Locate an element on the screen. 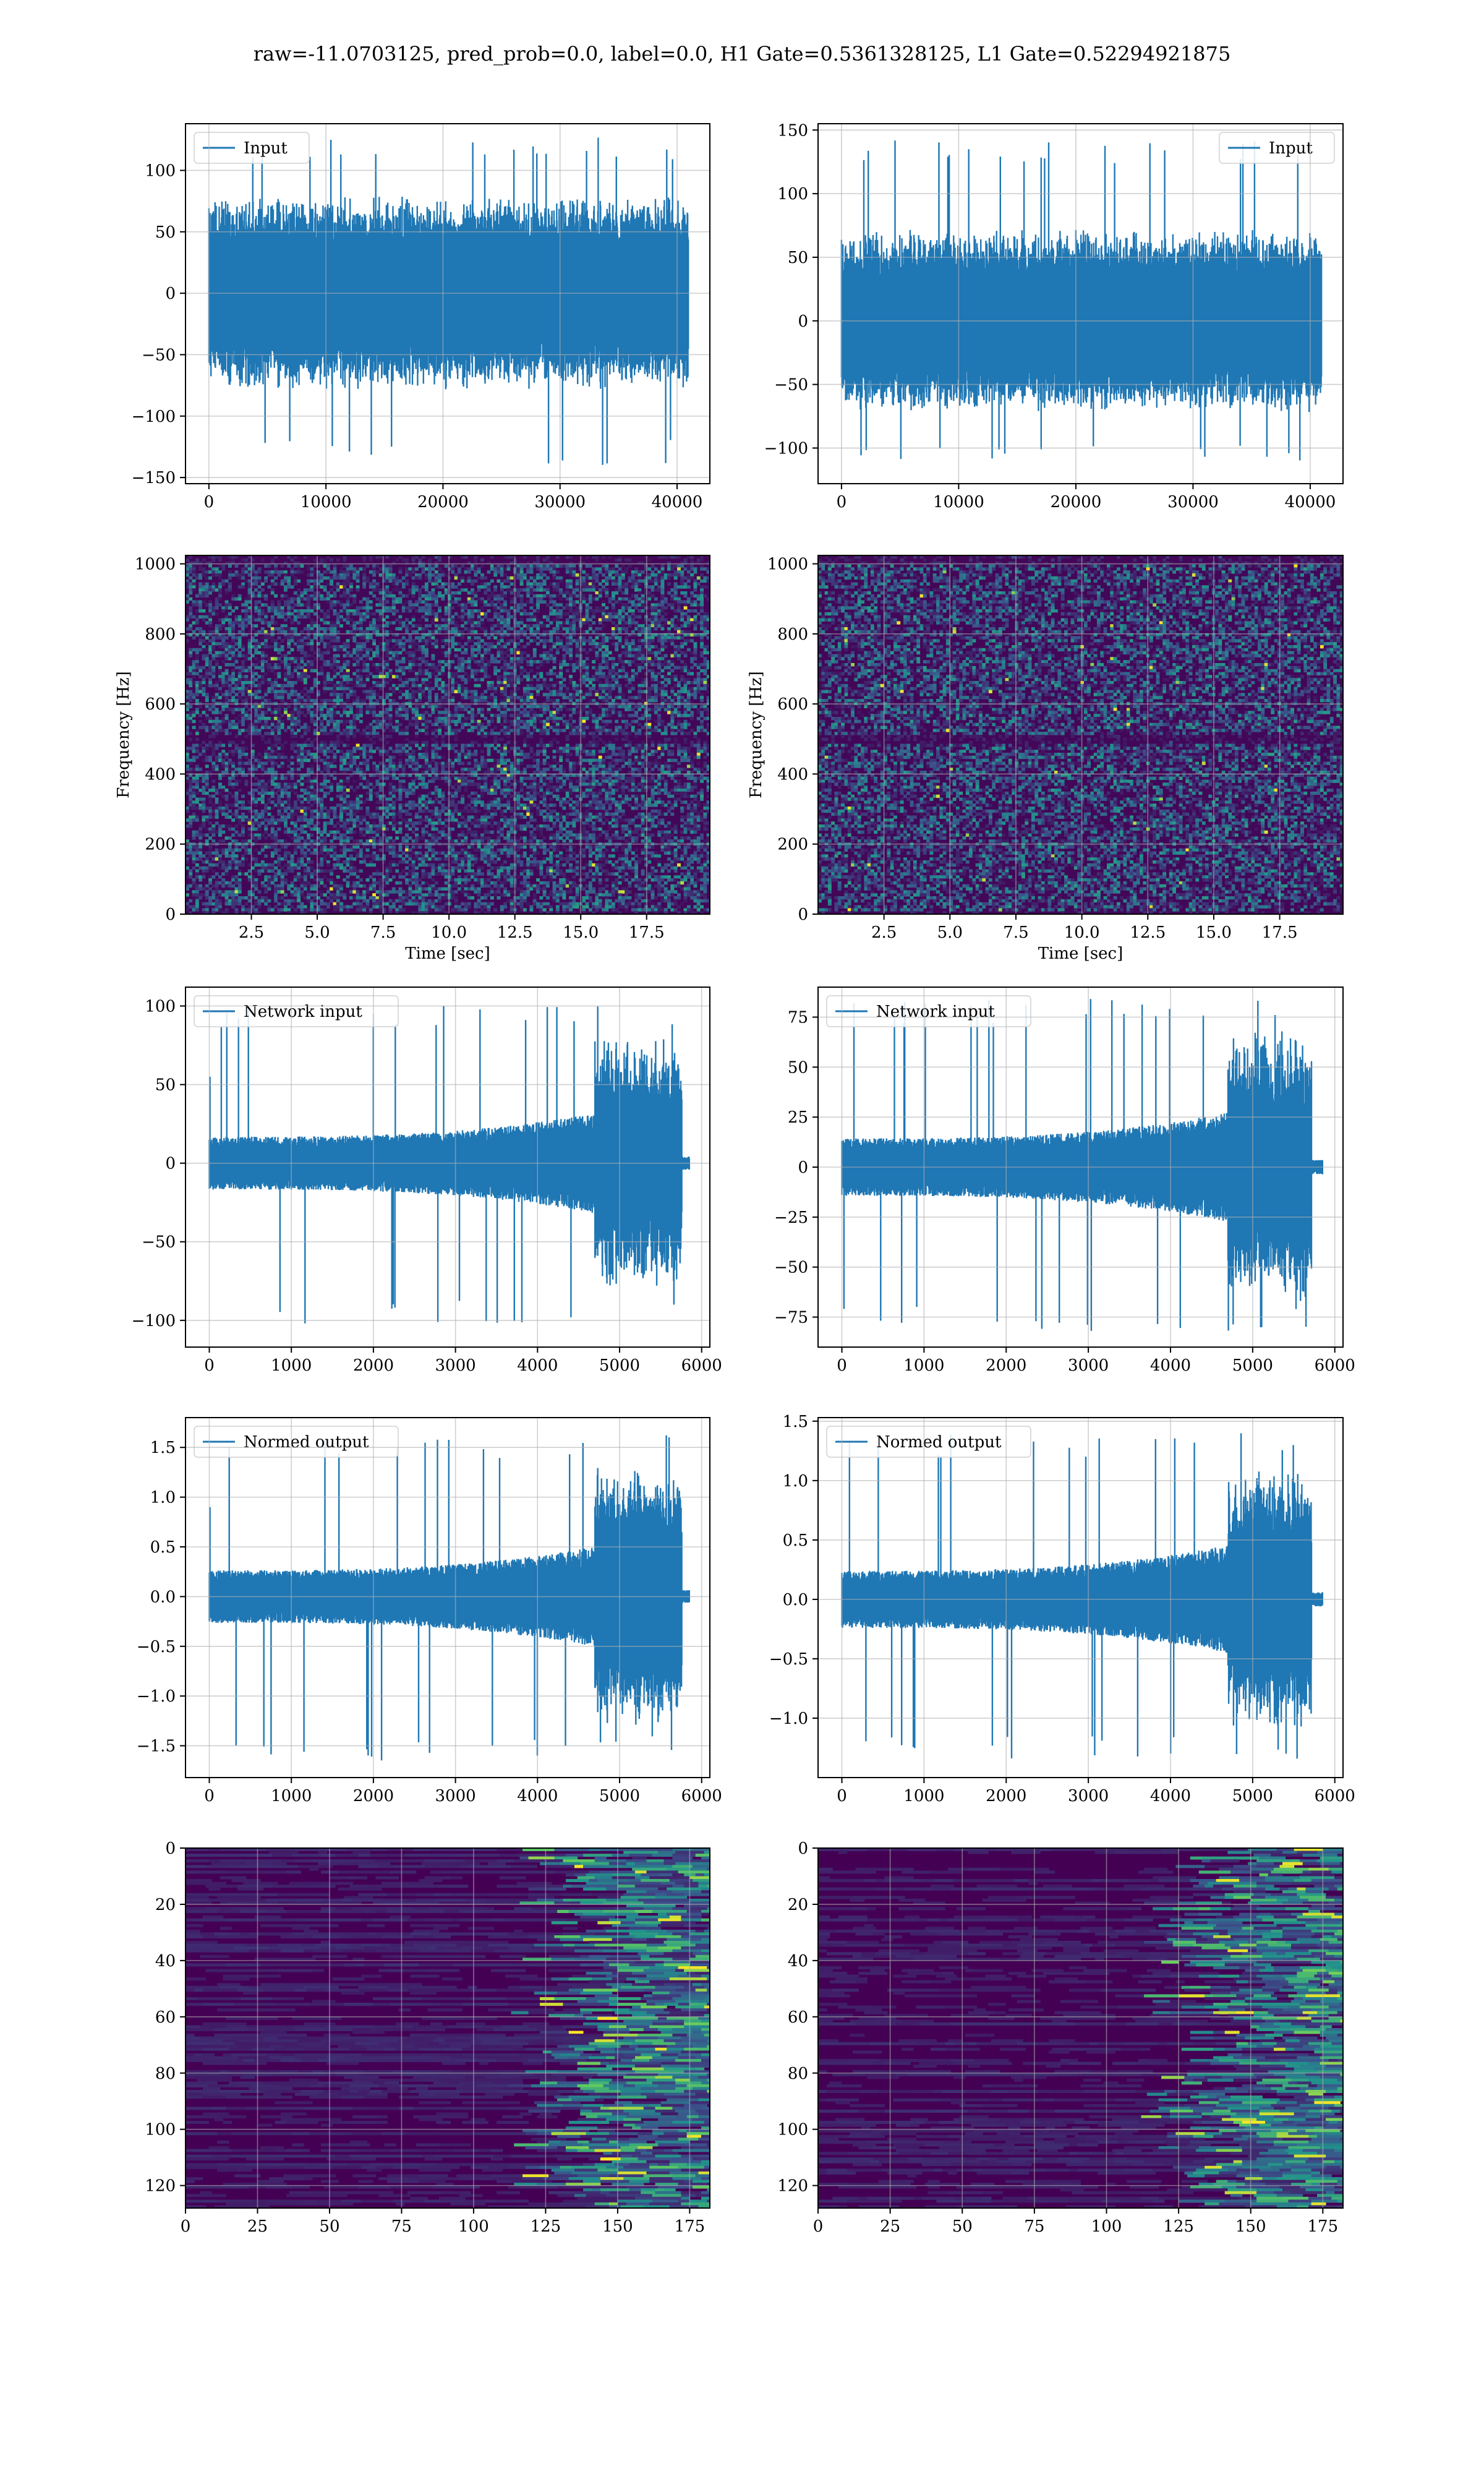  l1-feature-map-grid is located at coordinates (1080, 2027).